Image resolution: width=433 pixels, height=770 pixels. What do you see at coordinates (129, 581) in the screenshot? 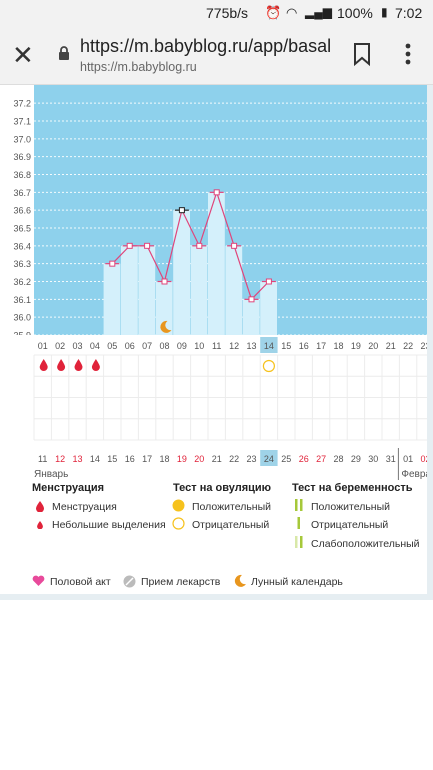
I see `pill-icon` at bounding box center [129, 581].